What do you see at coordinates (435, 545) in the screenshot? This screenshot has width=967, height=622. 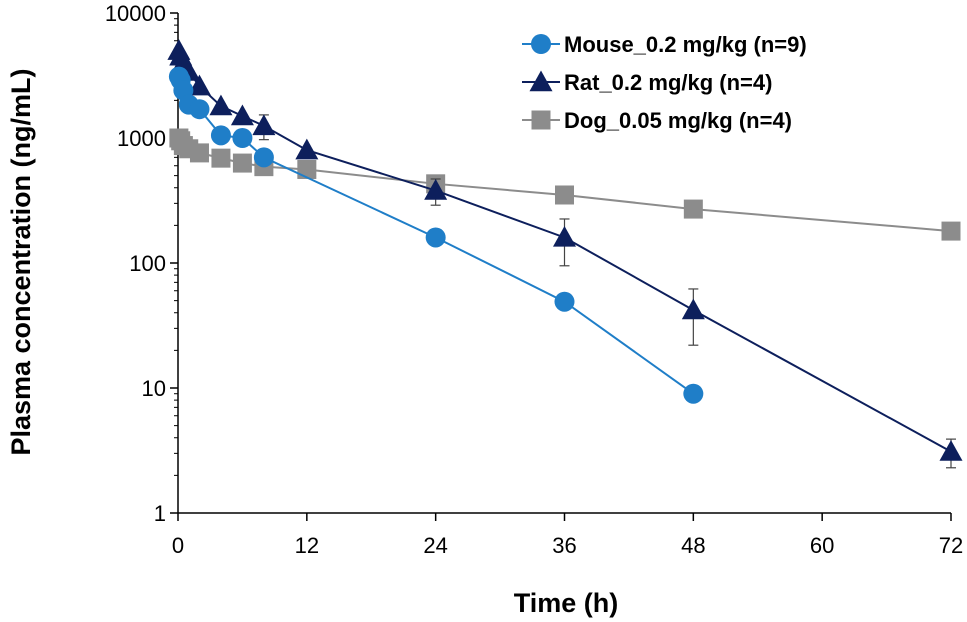 I see `x-tick-label: 24` at bounding box center [435, 545].